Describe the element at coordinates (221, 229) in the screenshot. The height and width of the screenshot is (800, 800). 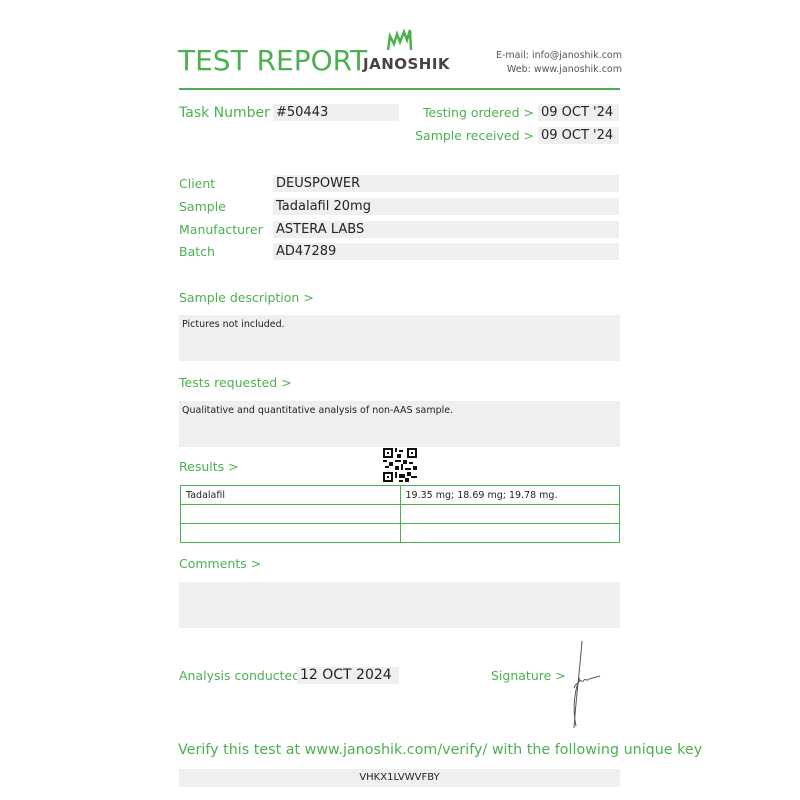
I see `manufacturer-label: Manufacturer` at that location.